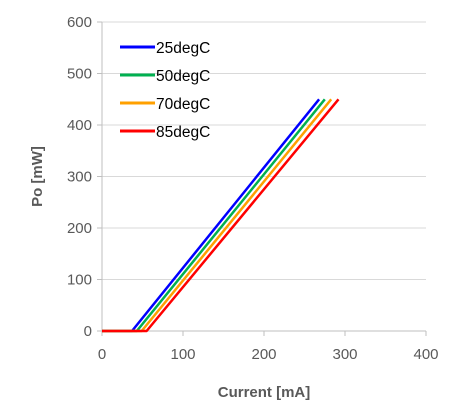 This screenshot has width=463, height=408. Describe the element at coordinates (183, 104) in the screenshot. I see `legend-label: 70degC` at that location.